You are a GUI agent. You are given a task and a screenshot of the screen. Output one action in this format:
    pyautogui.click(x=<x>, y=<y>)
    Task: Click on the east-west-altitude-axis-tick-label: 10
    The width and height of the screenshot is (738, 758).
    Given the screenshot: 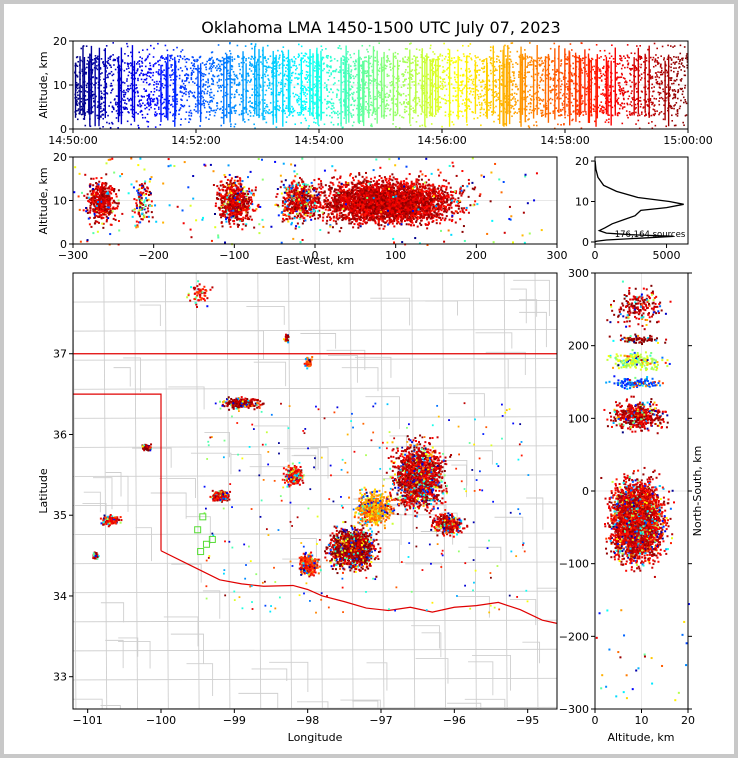 What is the action you would take?
    pyautogui.click(x=60, y=201)
    